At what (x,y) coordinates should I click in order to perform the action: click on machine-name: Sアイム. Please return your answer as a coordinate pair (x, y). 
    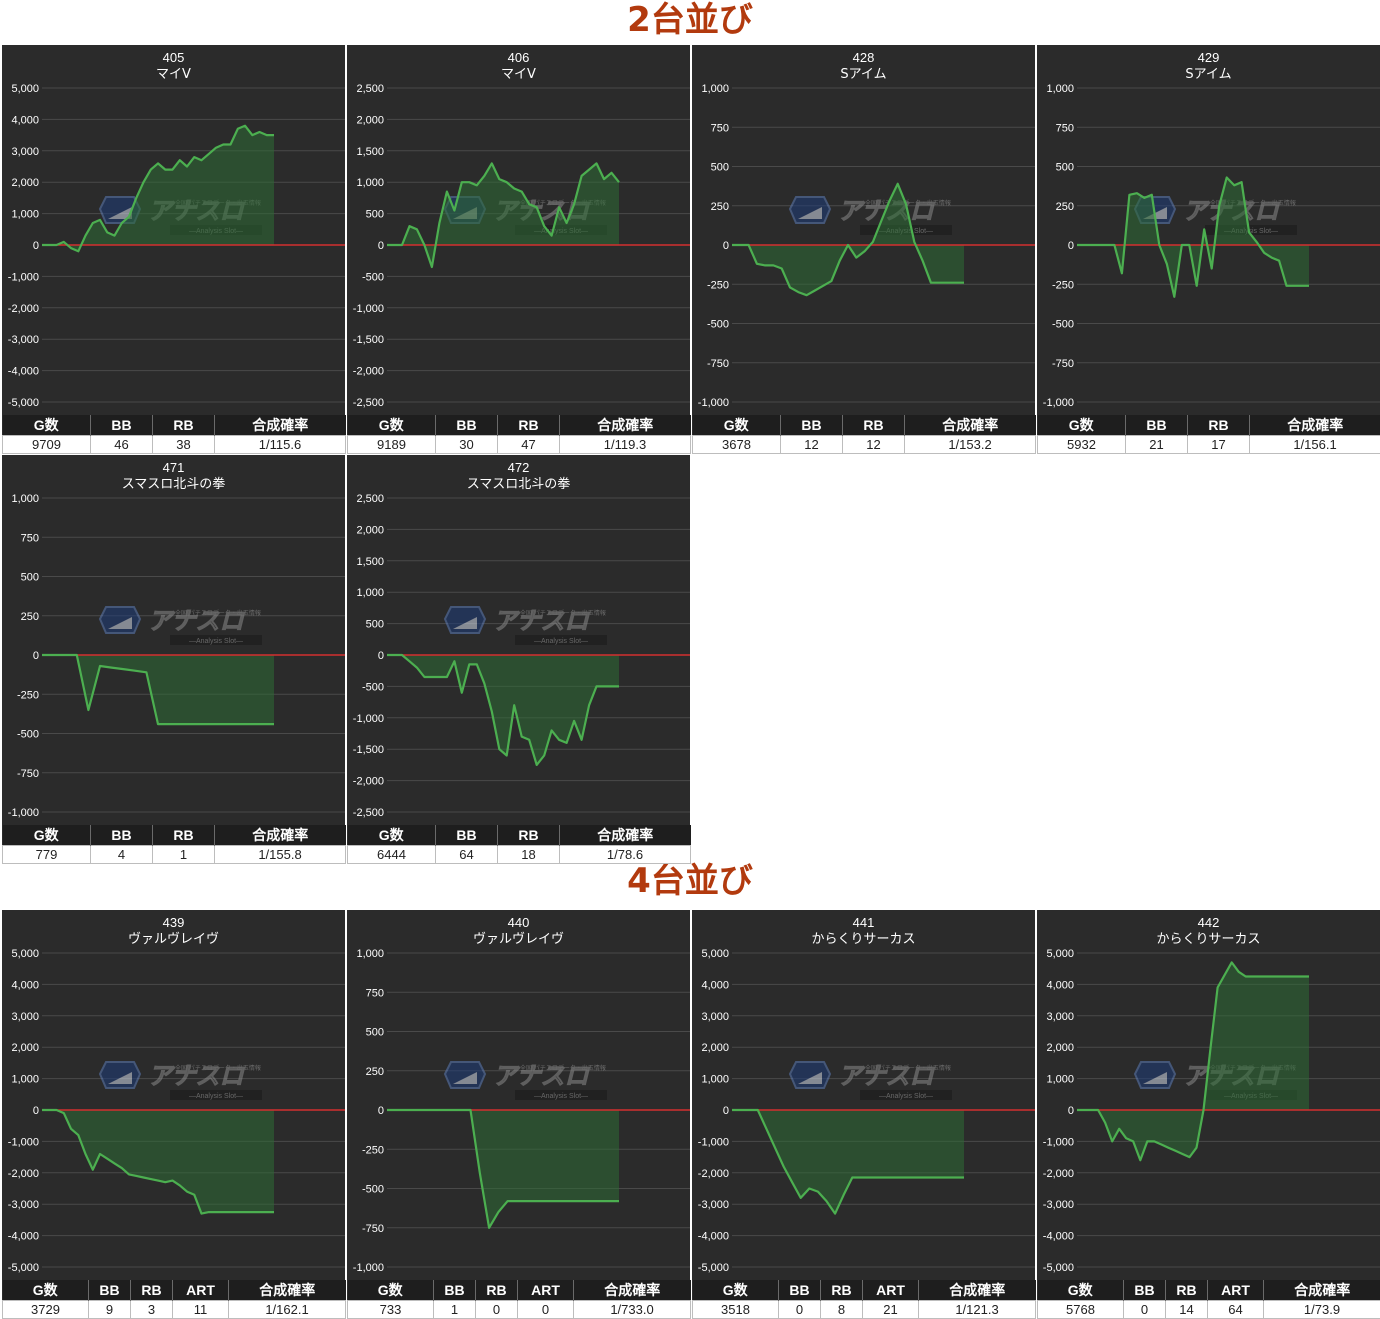
    Looking at the image, I should click on (863, 74).